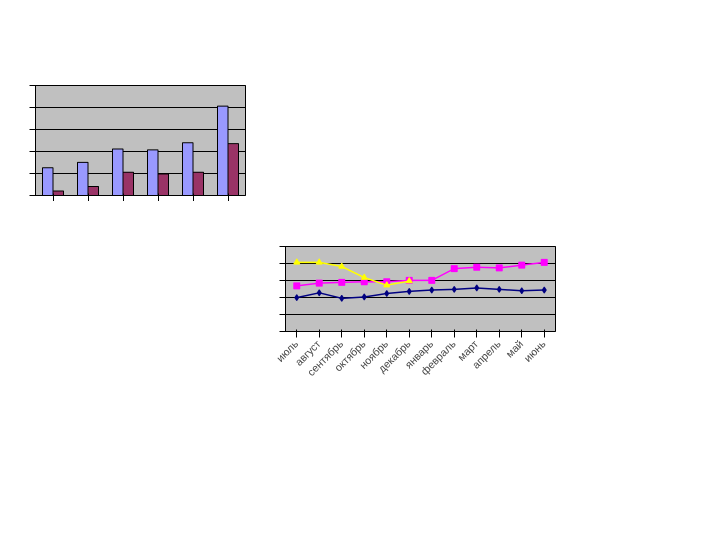  Describe the element at coordinates (515, 349) in the screenshot. I see `x-tick-label: май` at that location.